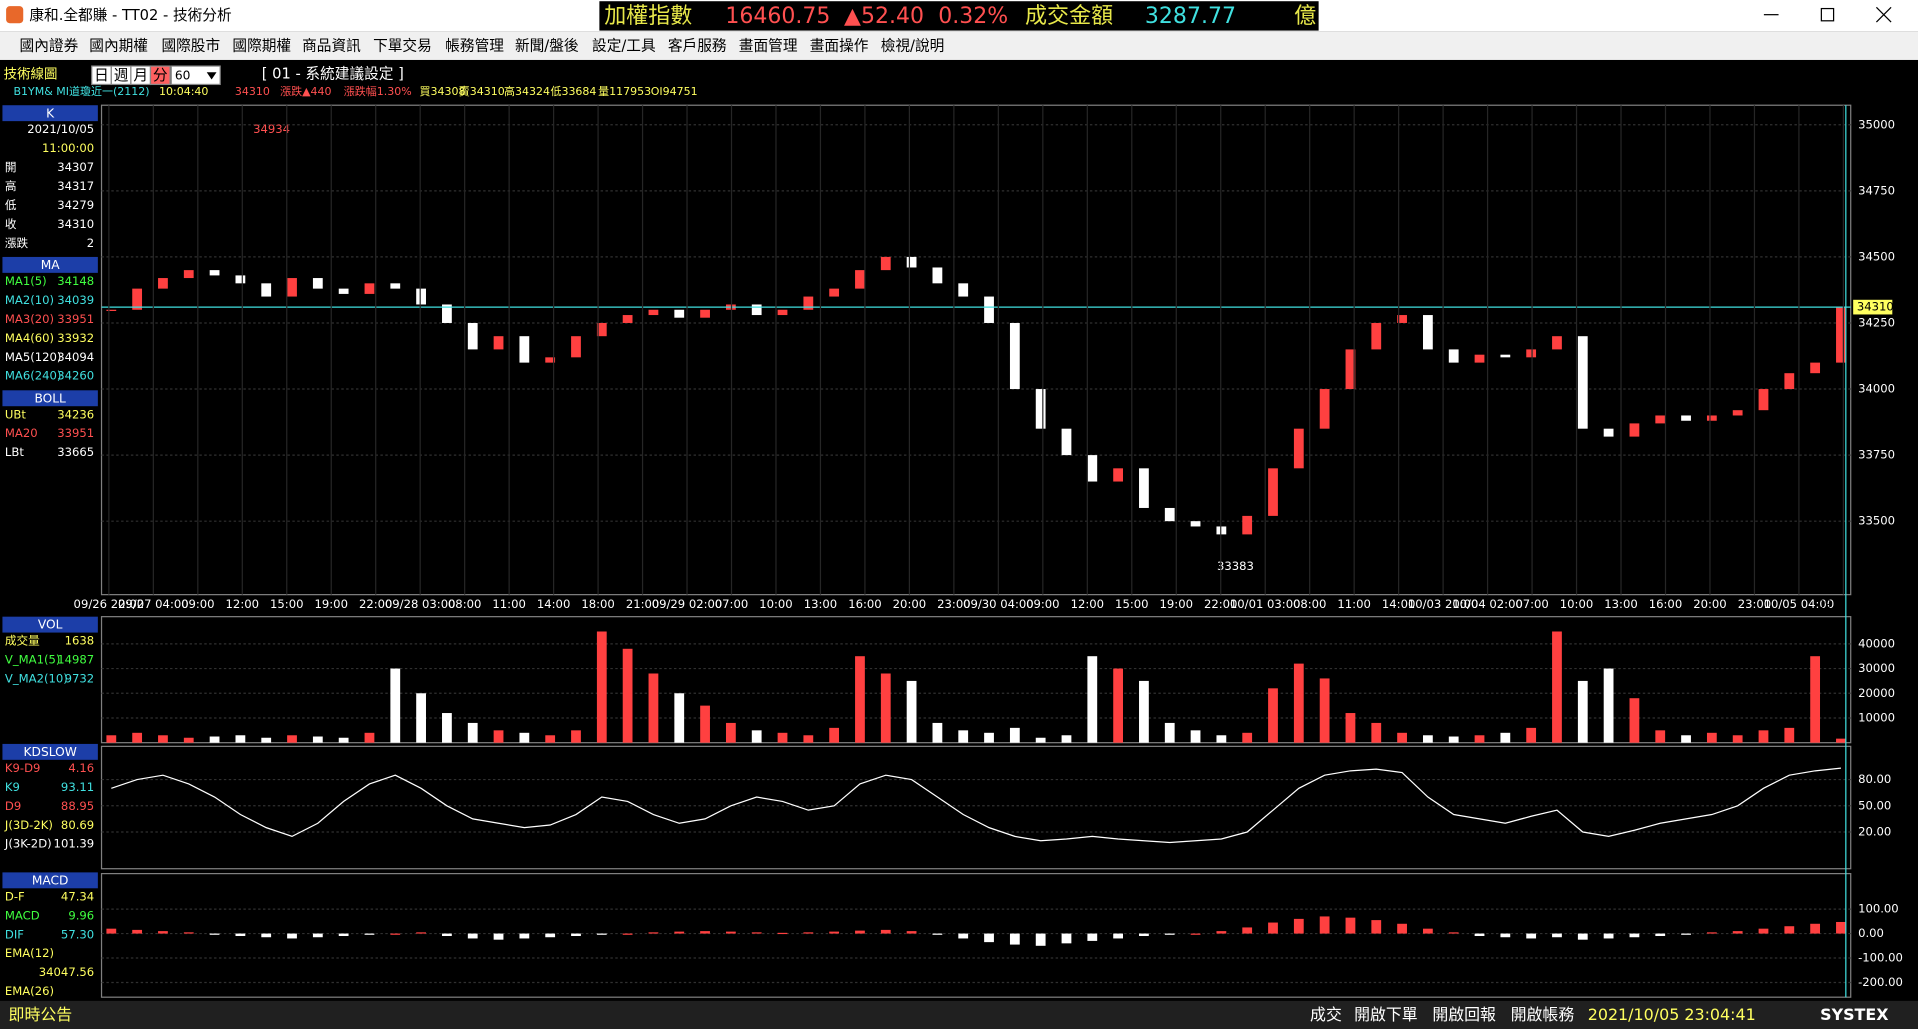 This screenshot has width=1918, height=1029. Describe the element at coordinates (508, 604) in the screenshot. I see `x-tick-label: 11:00` at that location.